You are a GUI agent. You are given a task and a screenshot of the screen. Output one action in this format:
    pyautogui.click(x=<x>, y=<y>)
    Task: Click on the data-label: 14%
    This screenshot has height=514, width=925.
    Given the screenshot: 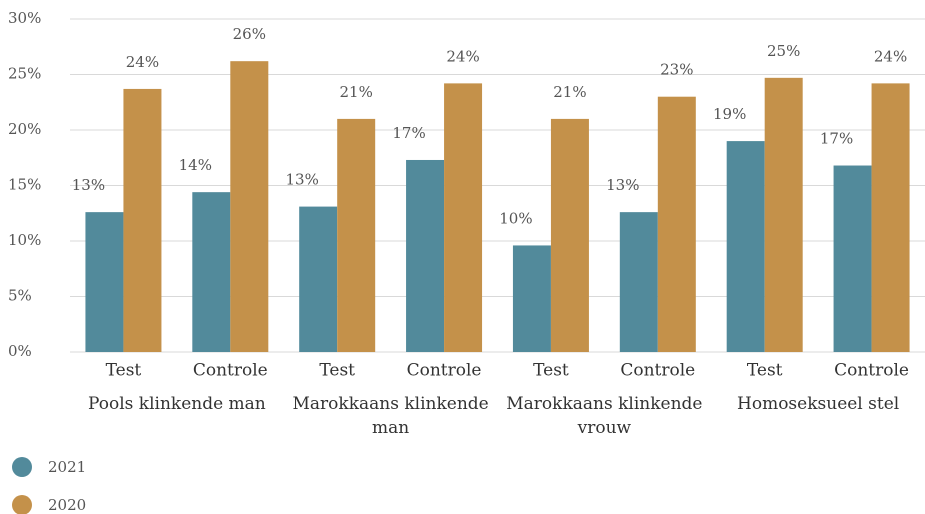 What is the action you would take?
    pyautogui.click(x=195, y=165)
    